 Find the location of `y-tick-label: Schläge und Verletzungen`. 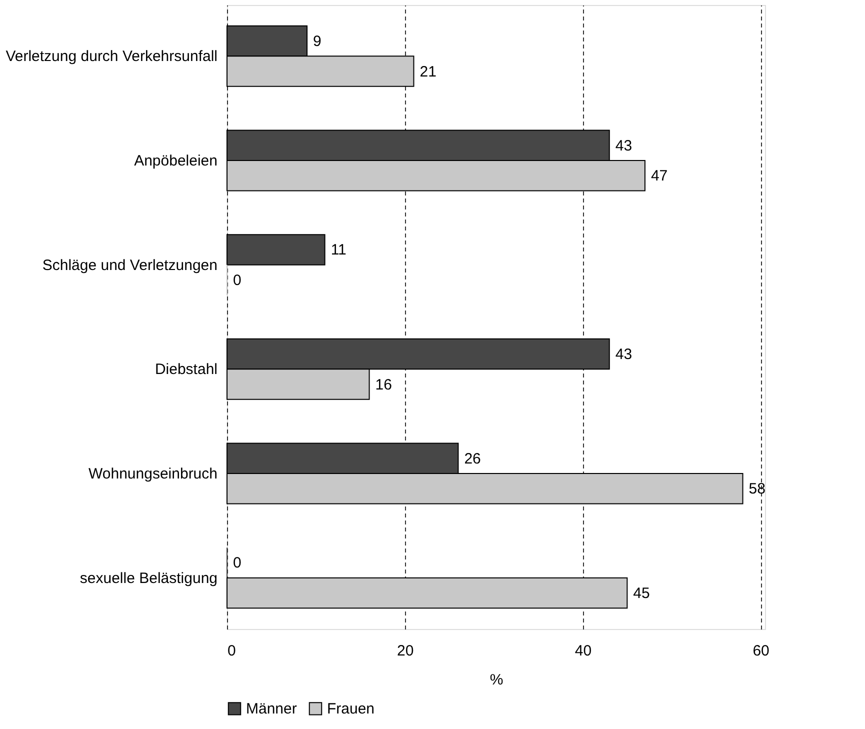

y-tick-label: Schläge und Verletzungen is located at coordinates (130, 265).